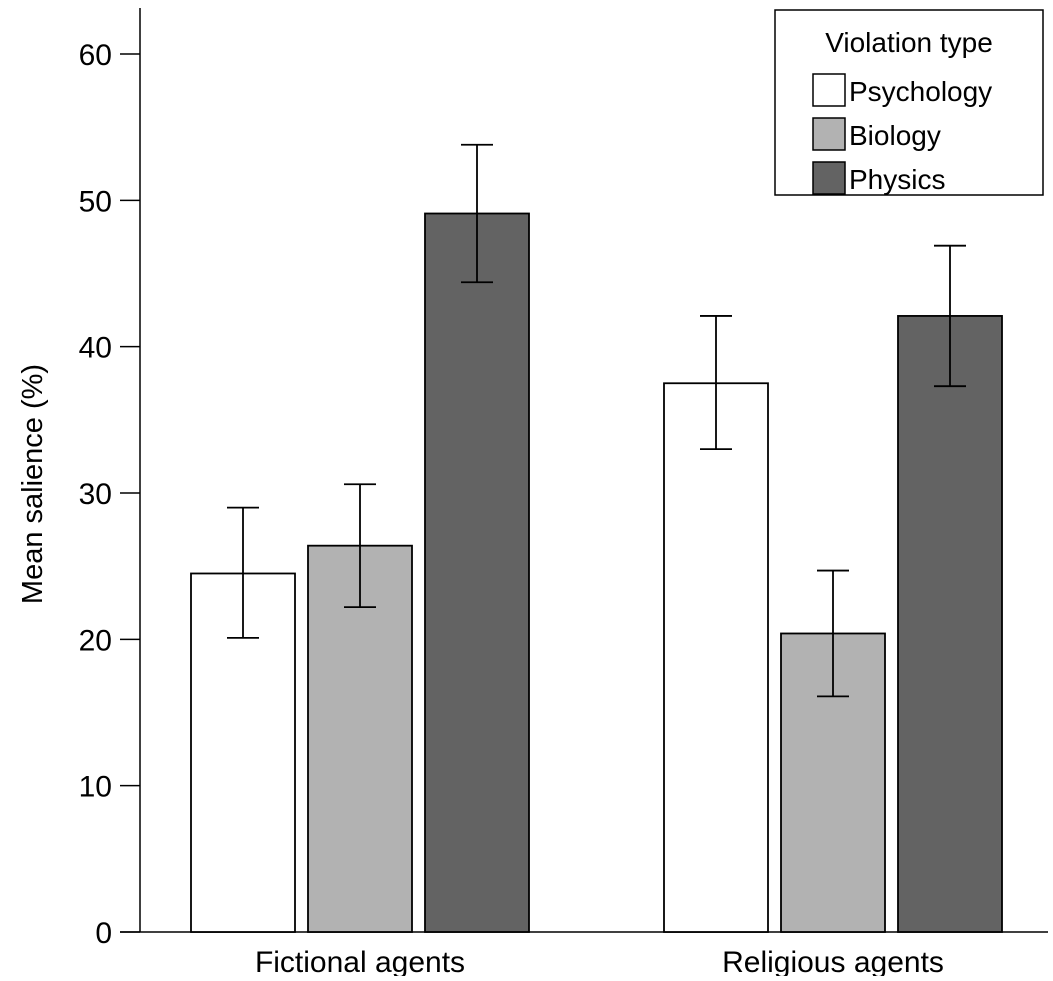 Image resolution: width=1053 pixels, height=981 pixels. Describe the element at coordinates (95, 640) in the screenshot. I see `y-tick-label: 20` at that location.